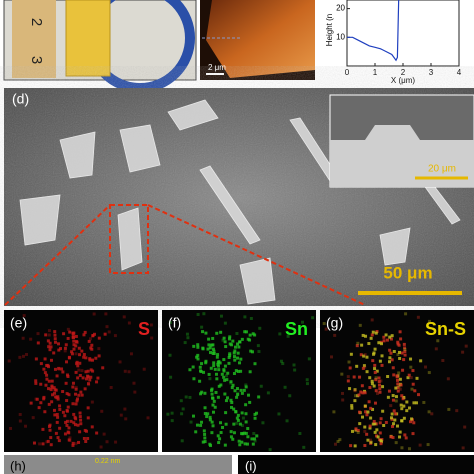 This screenshot has width=474, height=474. What do you see at coordinates (375, 72) in the screenshot?
I see `x-tick-label: 1` at bounding box center [375, 72].